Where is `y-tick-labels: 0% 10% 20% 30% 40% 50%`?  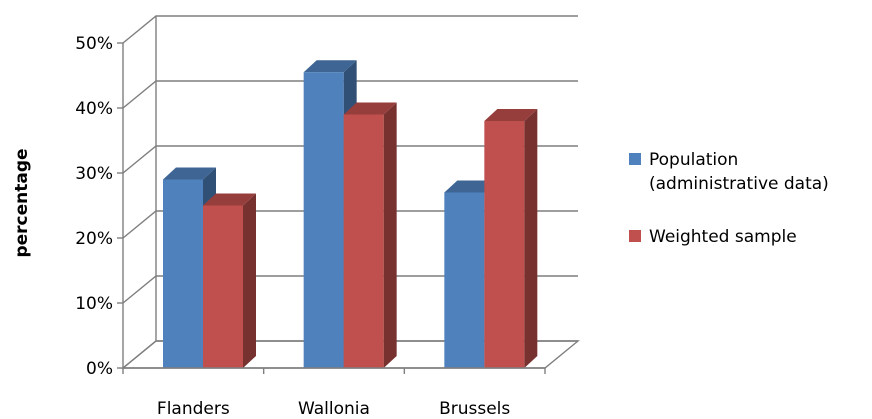 y-tick-labels: 0% 10% 20% 30% 40% 50% is located at coordinates (94, 206).